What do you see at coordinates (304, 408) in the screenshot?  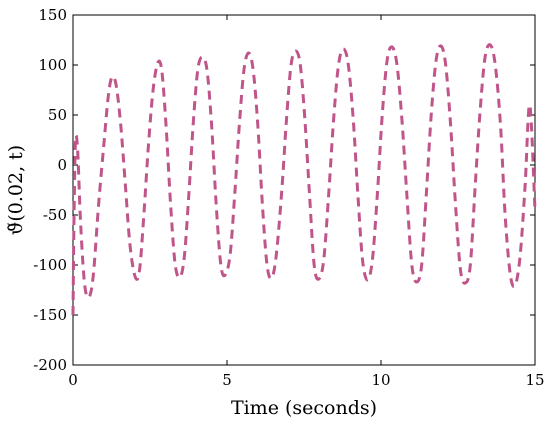 I see `x-axis-label: Time (seconds)` at bounding box center [304, 408].